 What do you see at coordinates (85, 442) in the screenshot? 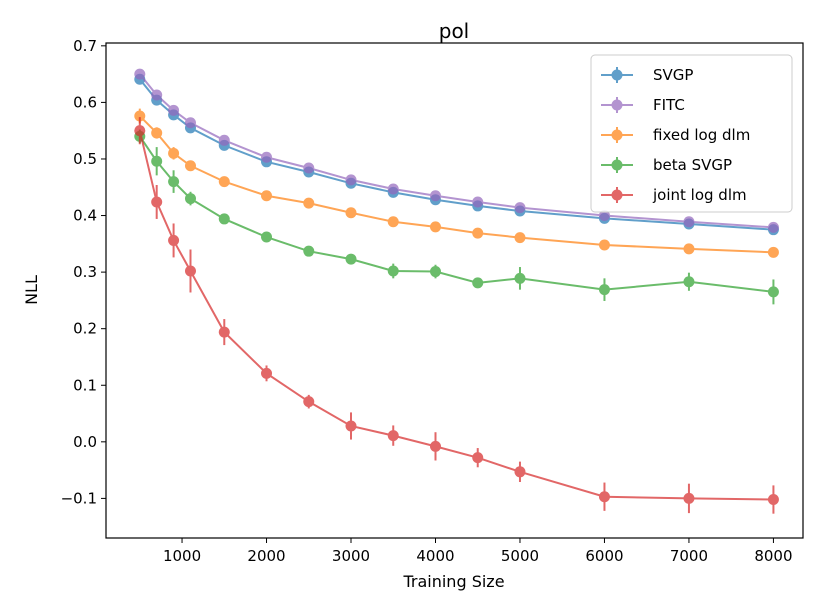
I see `y-tick-label: 0.0` at bounding box center [85, 442].